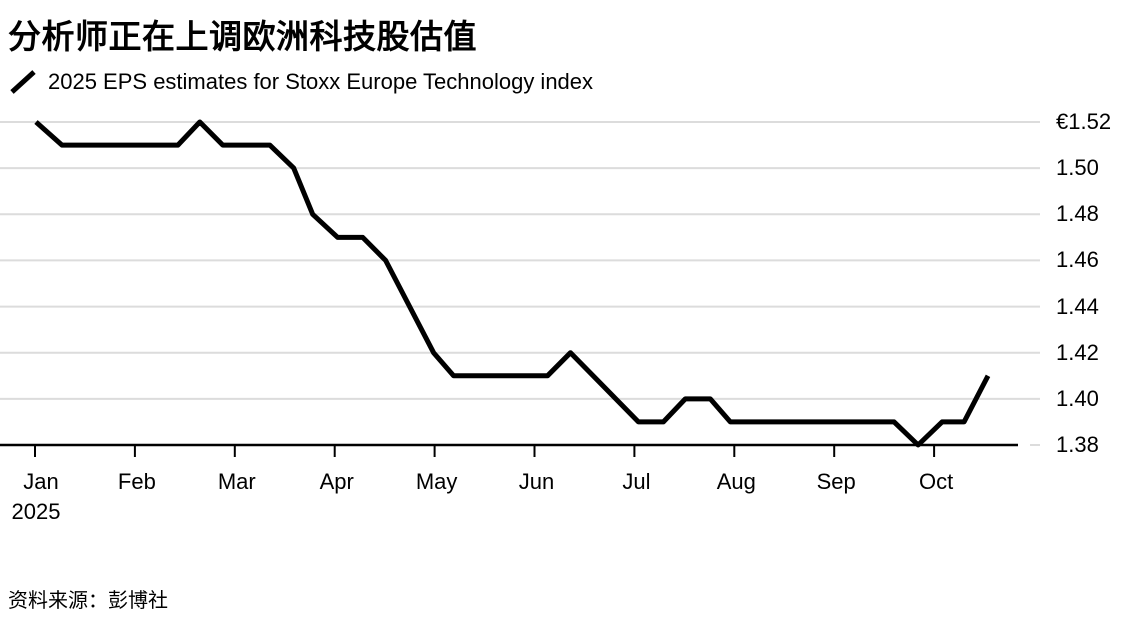 Image resolution: width=1130 pixels, height=626 pixels. Describe the element at coordinates (1077, 444) in the screenshot. I see `y-tick-label: 1.38` at that location.